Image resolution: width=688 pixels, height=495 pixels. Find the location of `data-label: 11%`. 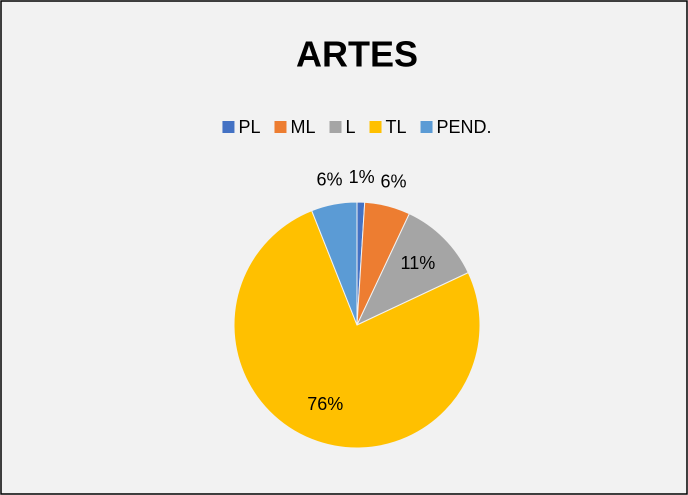

data-label: 11% is located at coordinates (418, 263).